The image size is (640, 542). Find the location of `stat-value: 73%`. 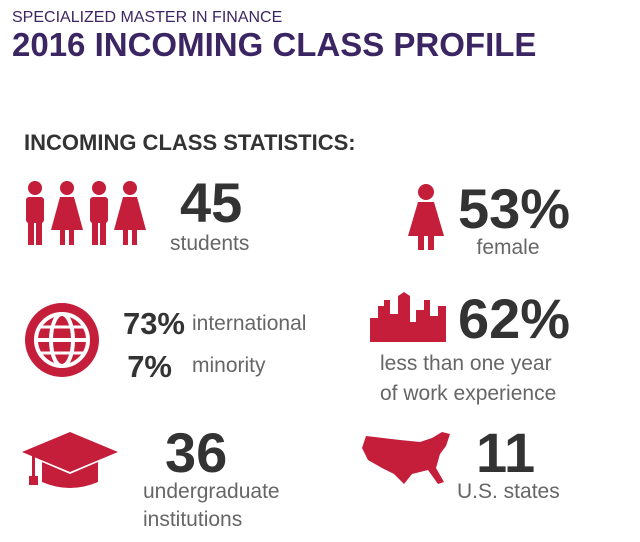

stat-value: 73% is located at coordinates (154, 323).